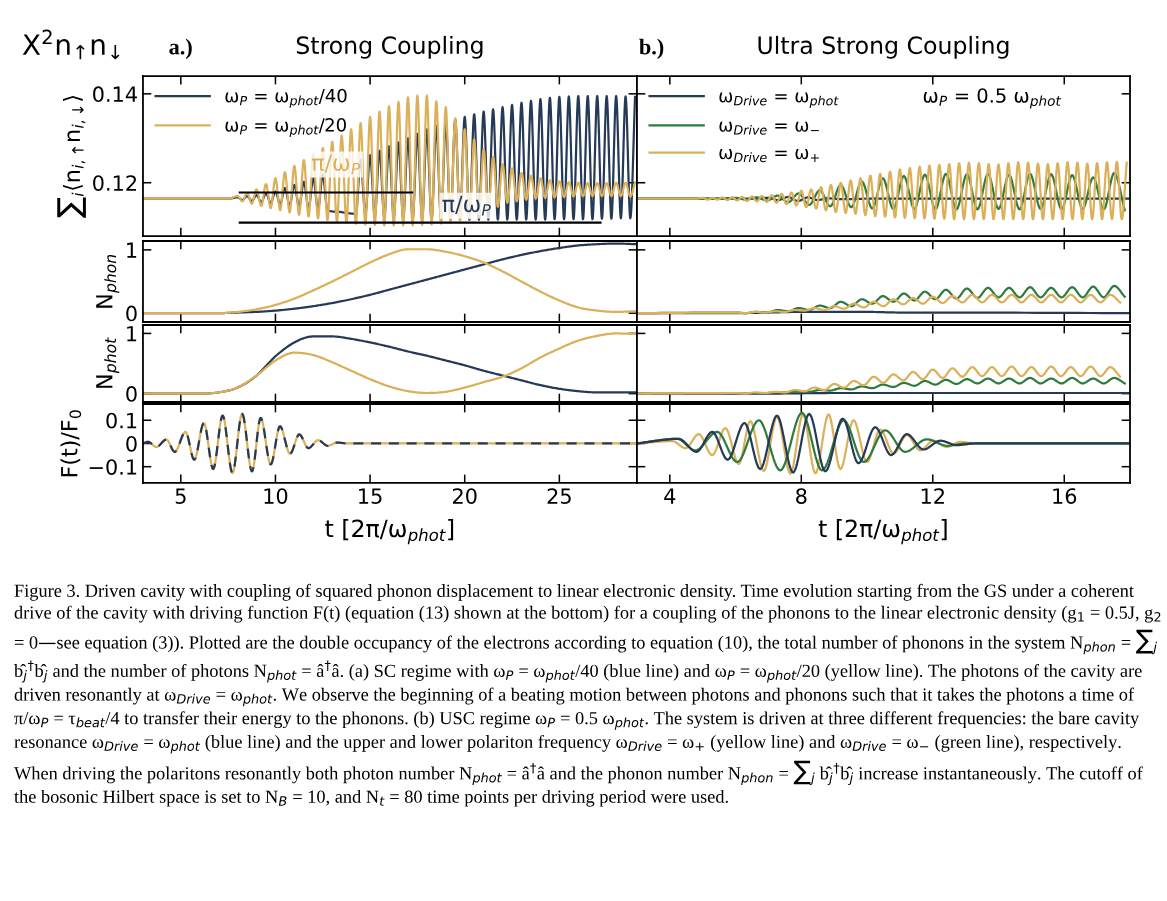 The image size is (1167, 901). I want to click on annotation: ω$_{P}$ = 0.5 ω$_{phot}$, so click(992, 98).